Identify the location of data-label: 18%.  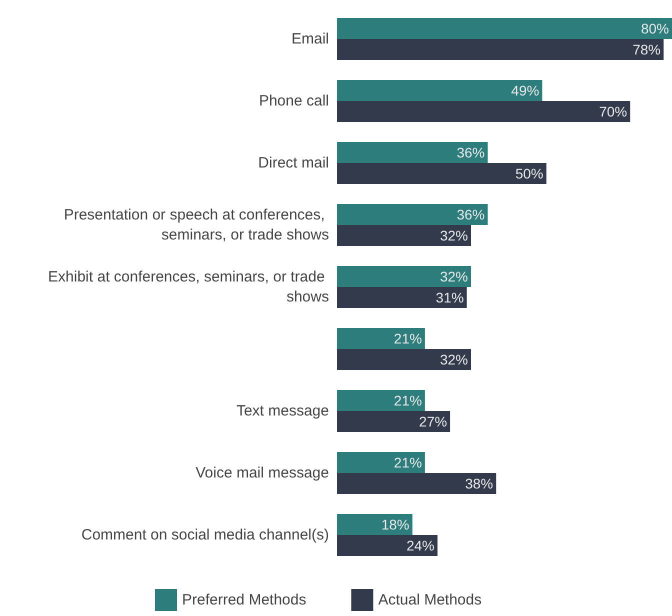
(395, 524).